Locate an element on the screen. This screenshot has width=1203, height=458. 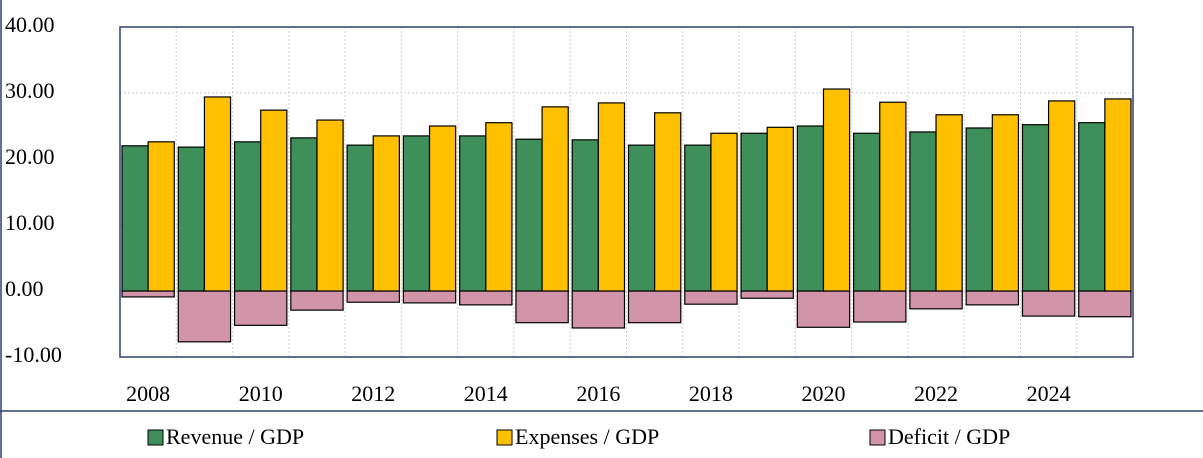
legend-label: Expenses / GDP is located at coordinates (587, 436).